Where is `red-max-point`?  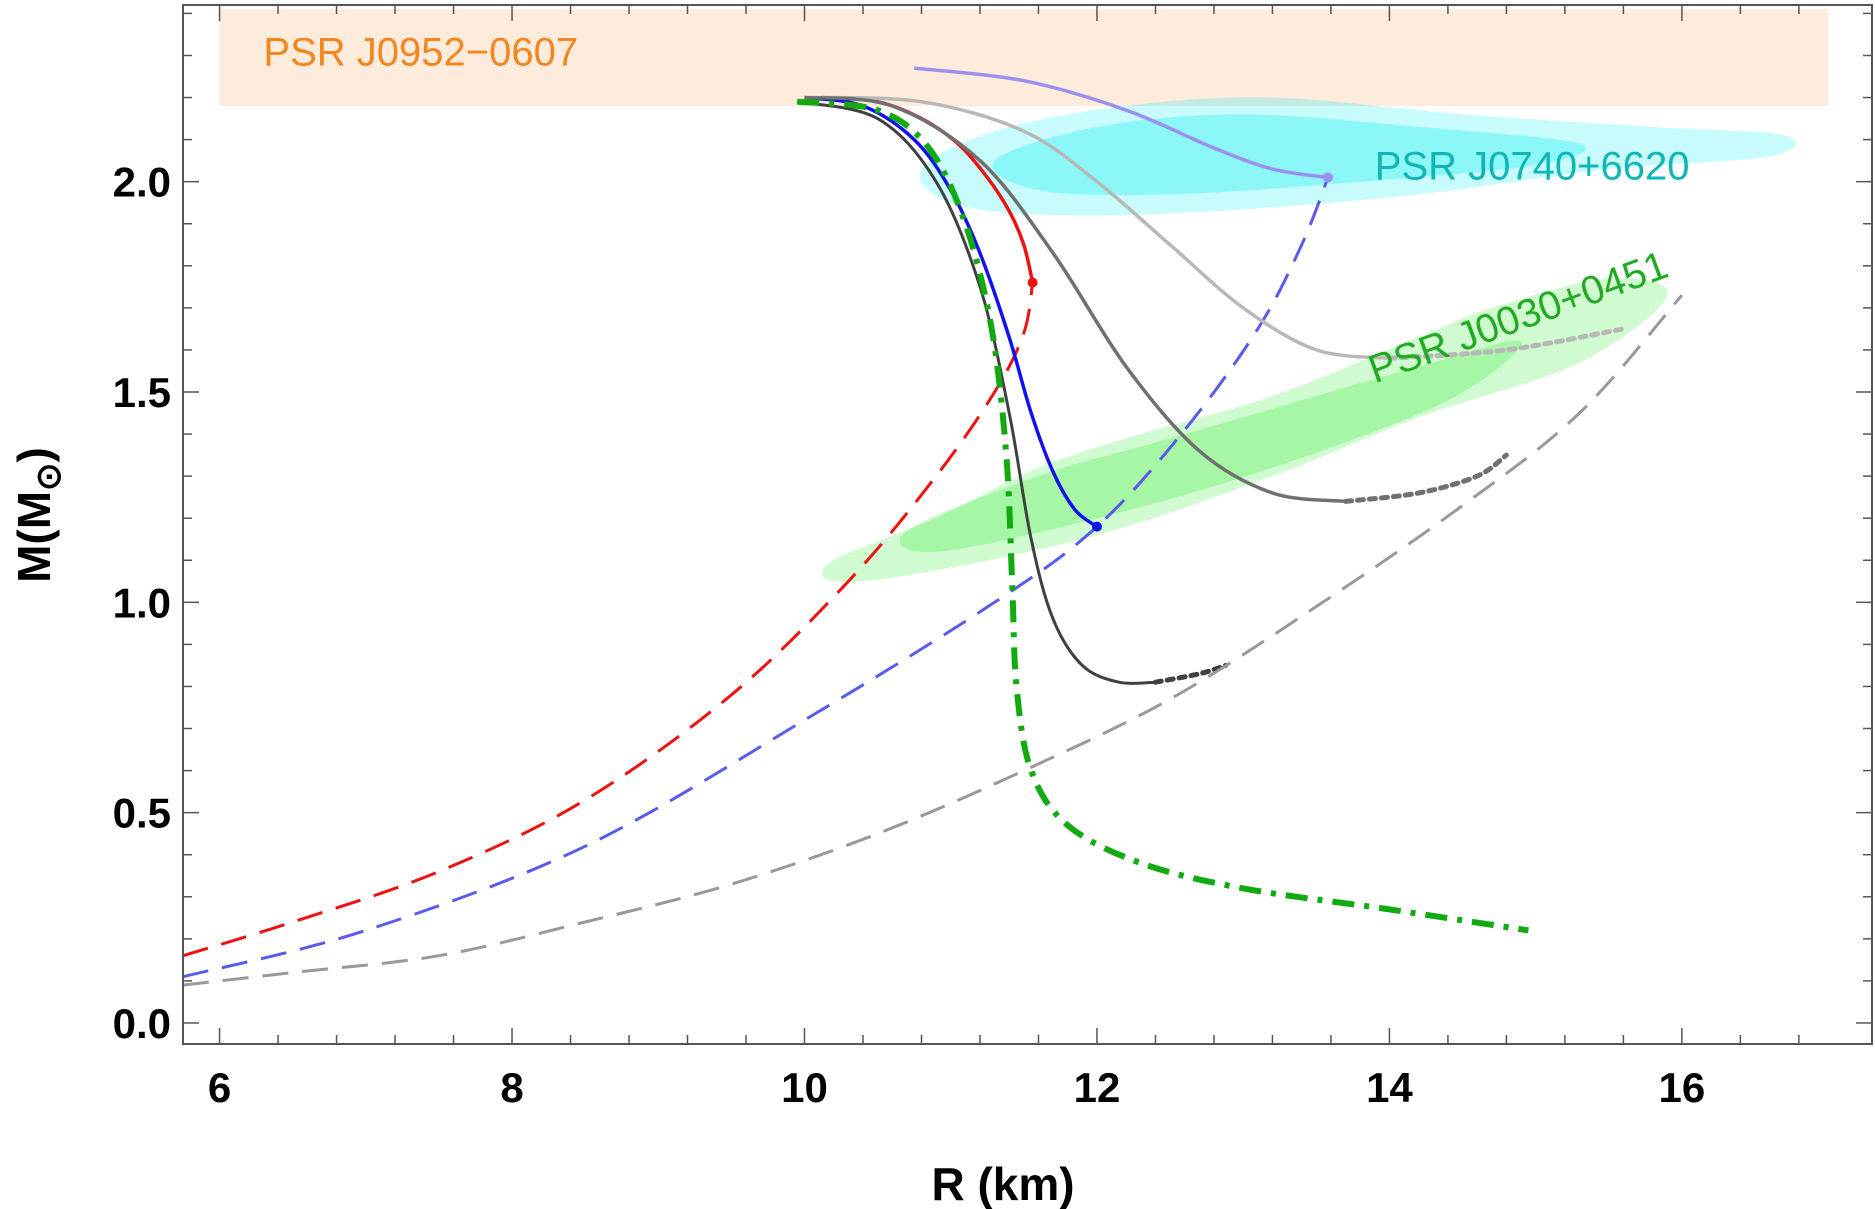 red-max-point is located at coordinates (1032, 282).